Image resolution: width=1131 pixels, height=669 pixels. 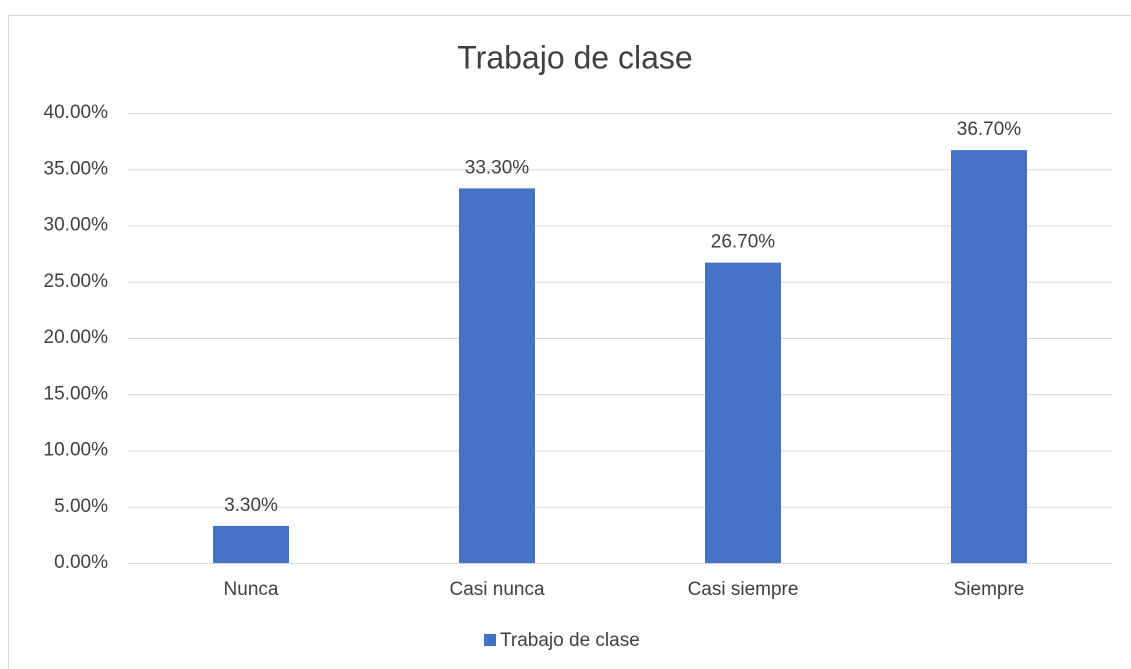 I want to click on x-tick-label: Siempre, so click(x=989, y=589).